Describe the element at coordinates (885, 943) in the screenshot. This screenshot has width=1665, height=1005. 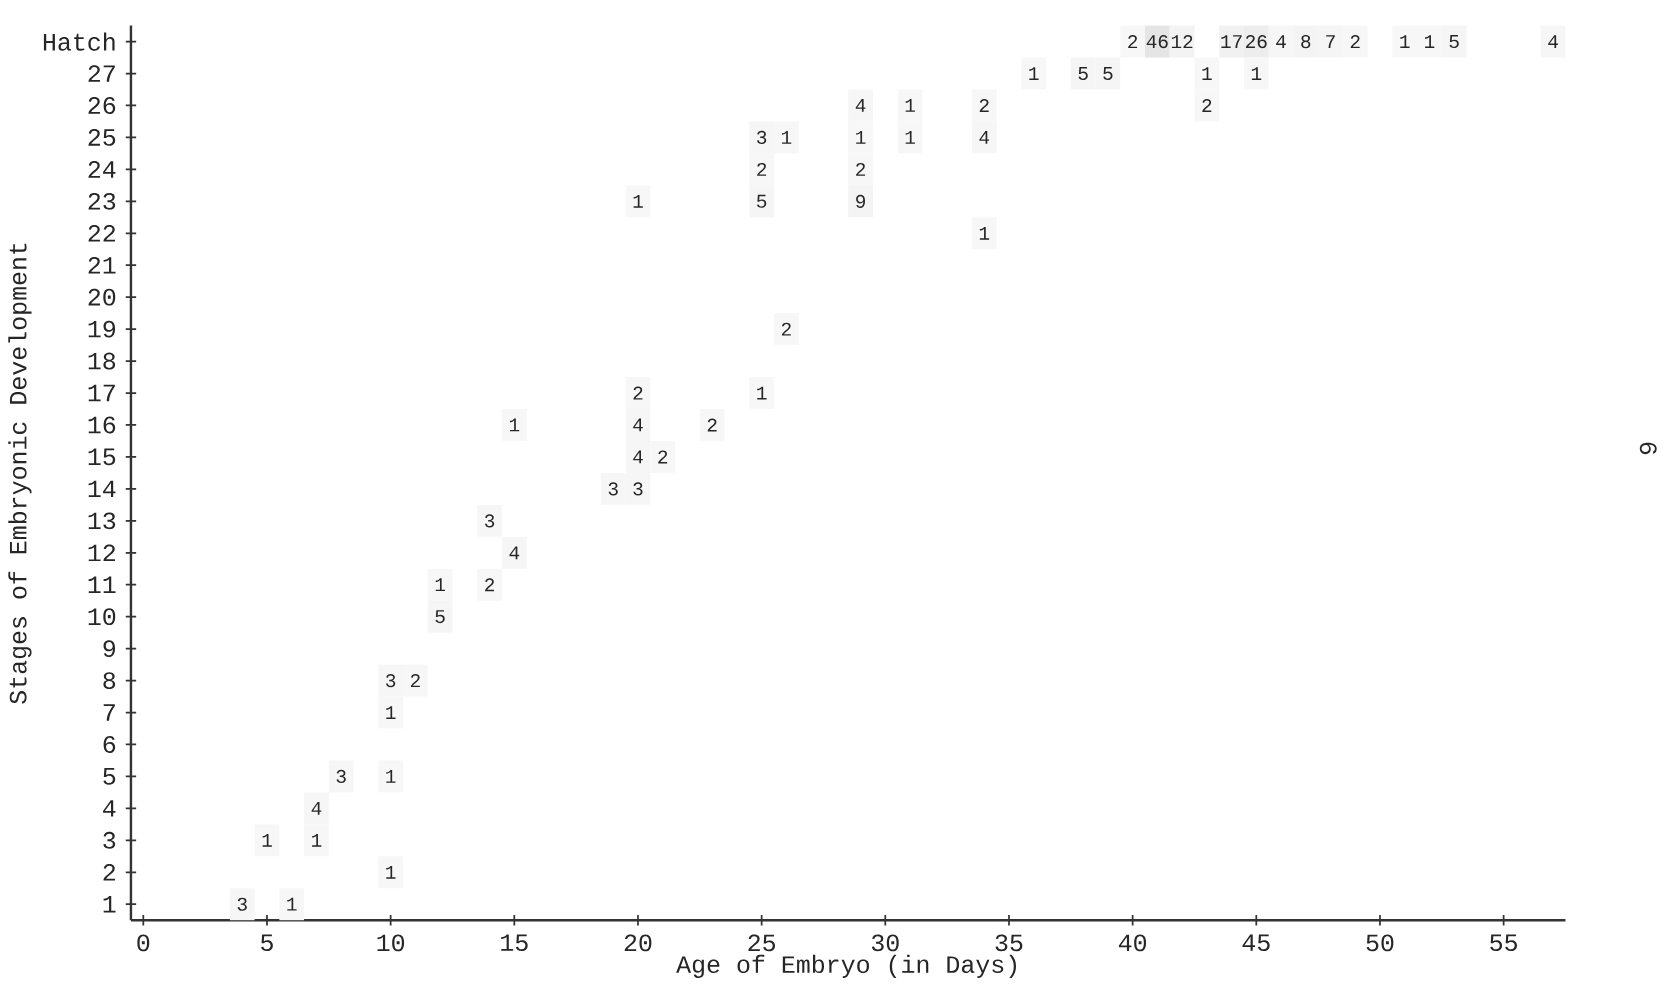
I see `x-tick-label: 30` at that location.